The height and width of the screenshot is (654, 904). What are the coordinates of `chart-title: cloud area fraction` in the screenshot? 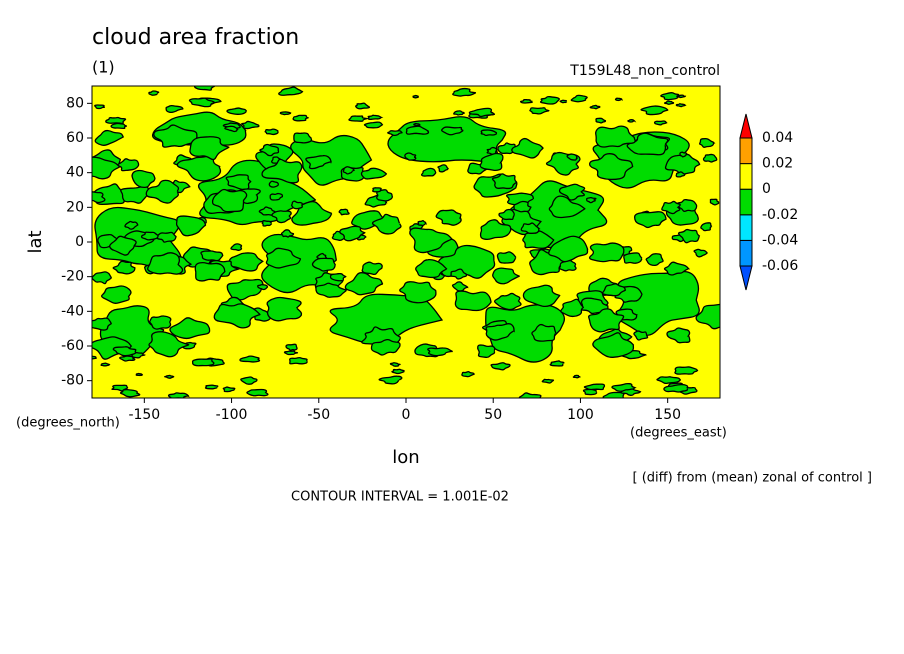 It's located at (195, 37).